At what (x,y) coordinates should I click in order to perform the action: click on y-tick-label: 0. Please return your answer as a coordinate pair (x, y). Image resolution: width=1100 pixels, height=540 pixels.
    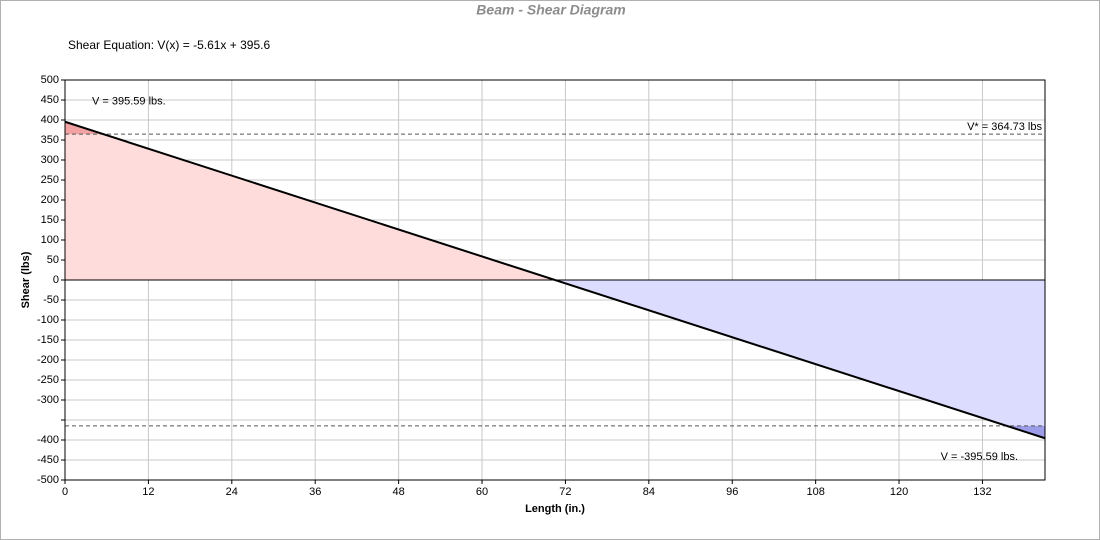
    Looking at the image, I should click on (56, 280).